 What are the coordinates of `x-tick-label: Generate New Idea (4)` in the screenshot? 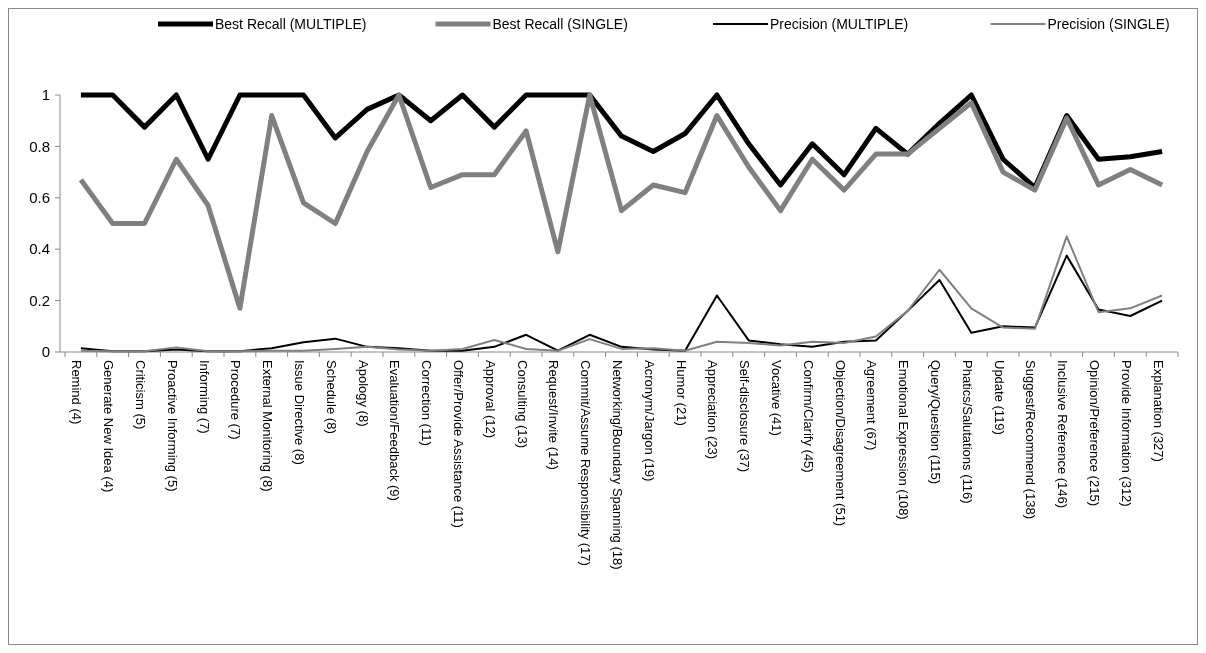 It's located at (109, 426).